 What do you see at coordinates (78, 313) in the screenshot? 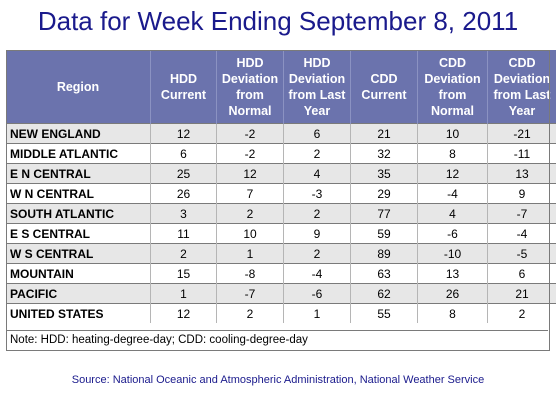
I see `region-cell: UNITED STATES` at bounding box center [78, 313].